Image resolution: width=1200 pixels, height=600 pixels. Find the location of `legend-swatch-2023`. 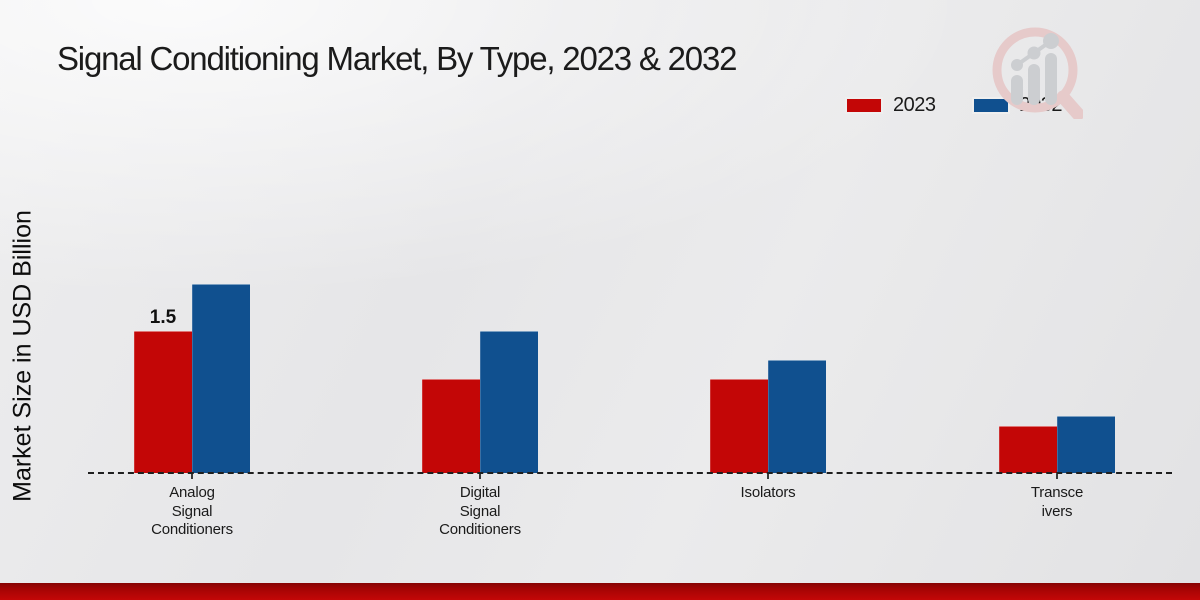

legend-swatch-2023 is located at coordinates (864, 105).